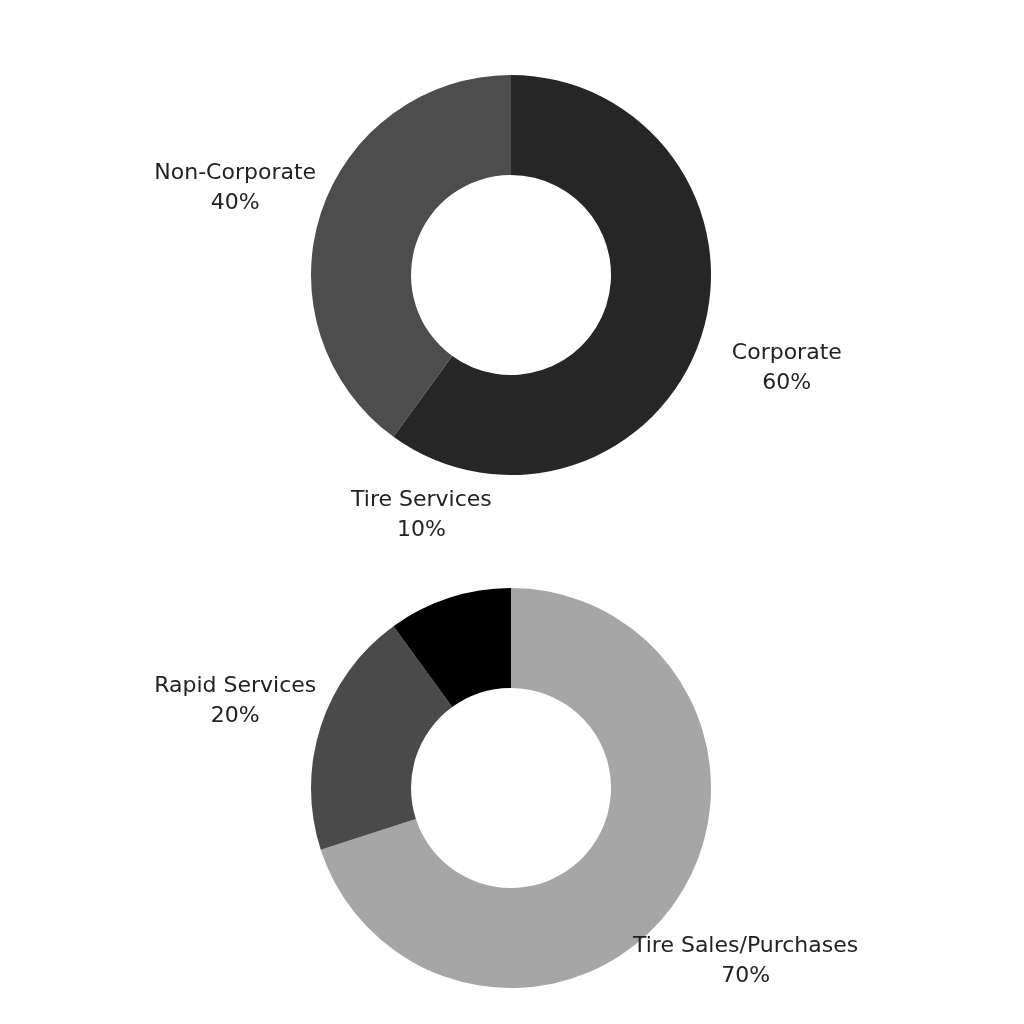  What do you see at coordinates (235, 172) in the screenshot?
I see `slice-label: Non-Corporate` at bounding box center [235, 172].